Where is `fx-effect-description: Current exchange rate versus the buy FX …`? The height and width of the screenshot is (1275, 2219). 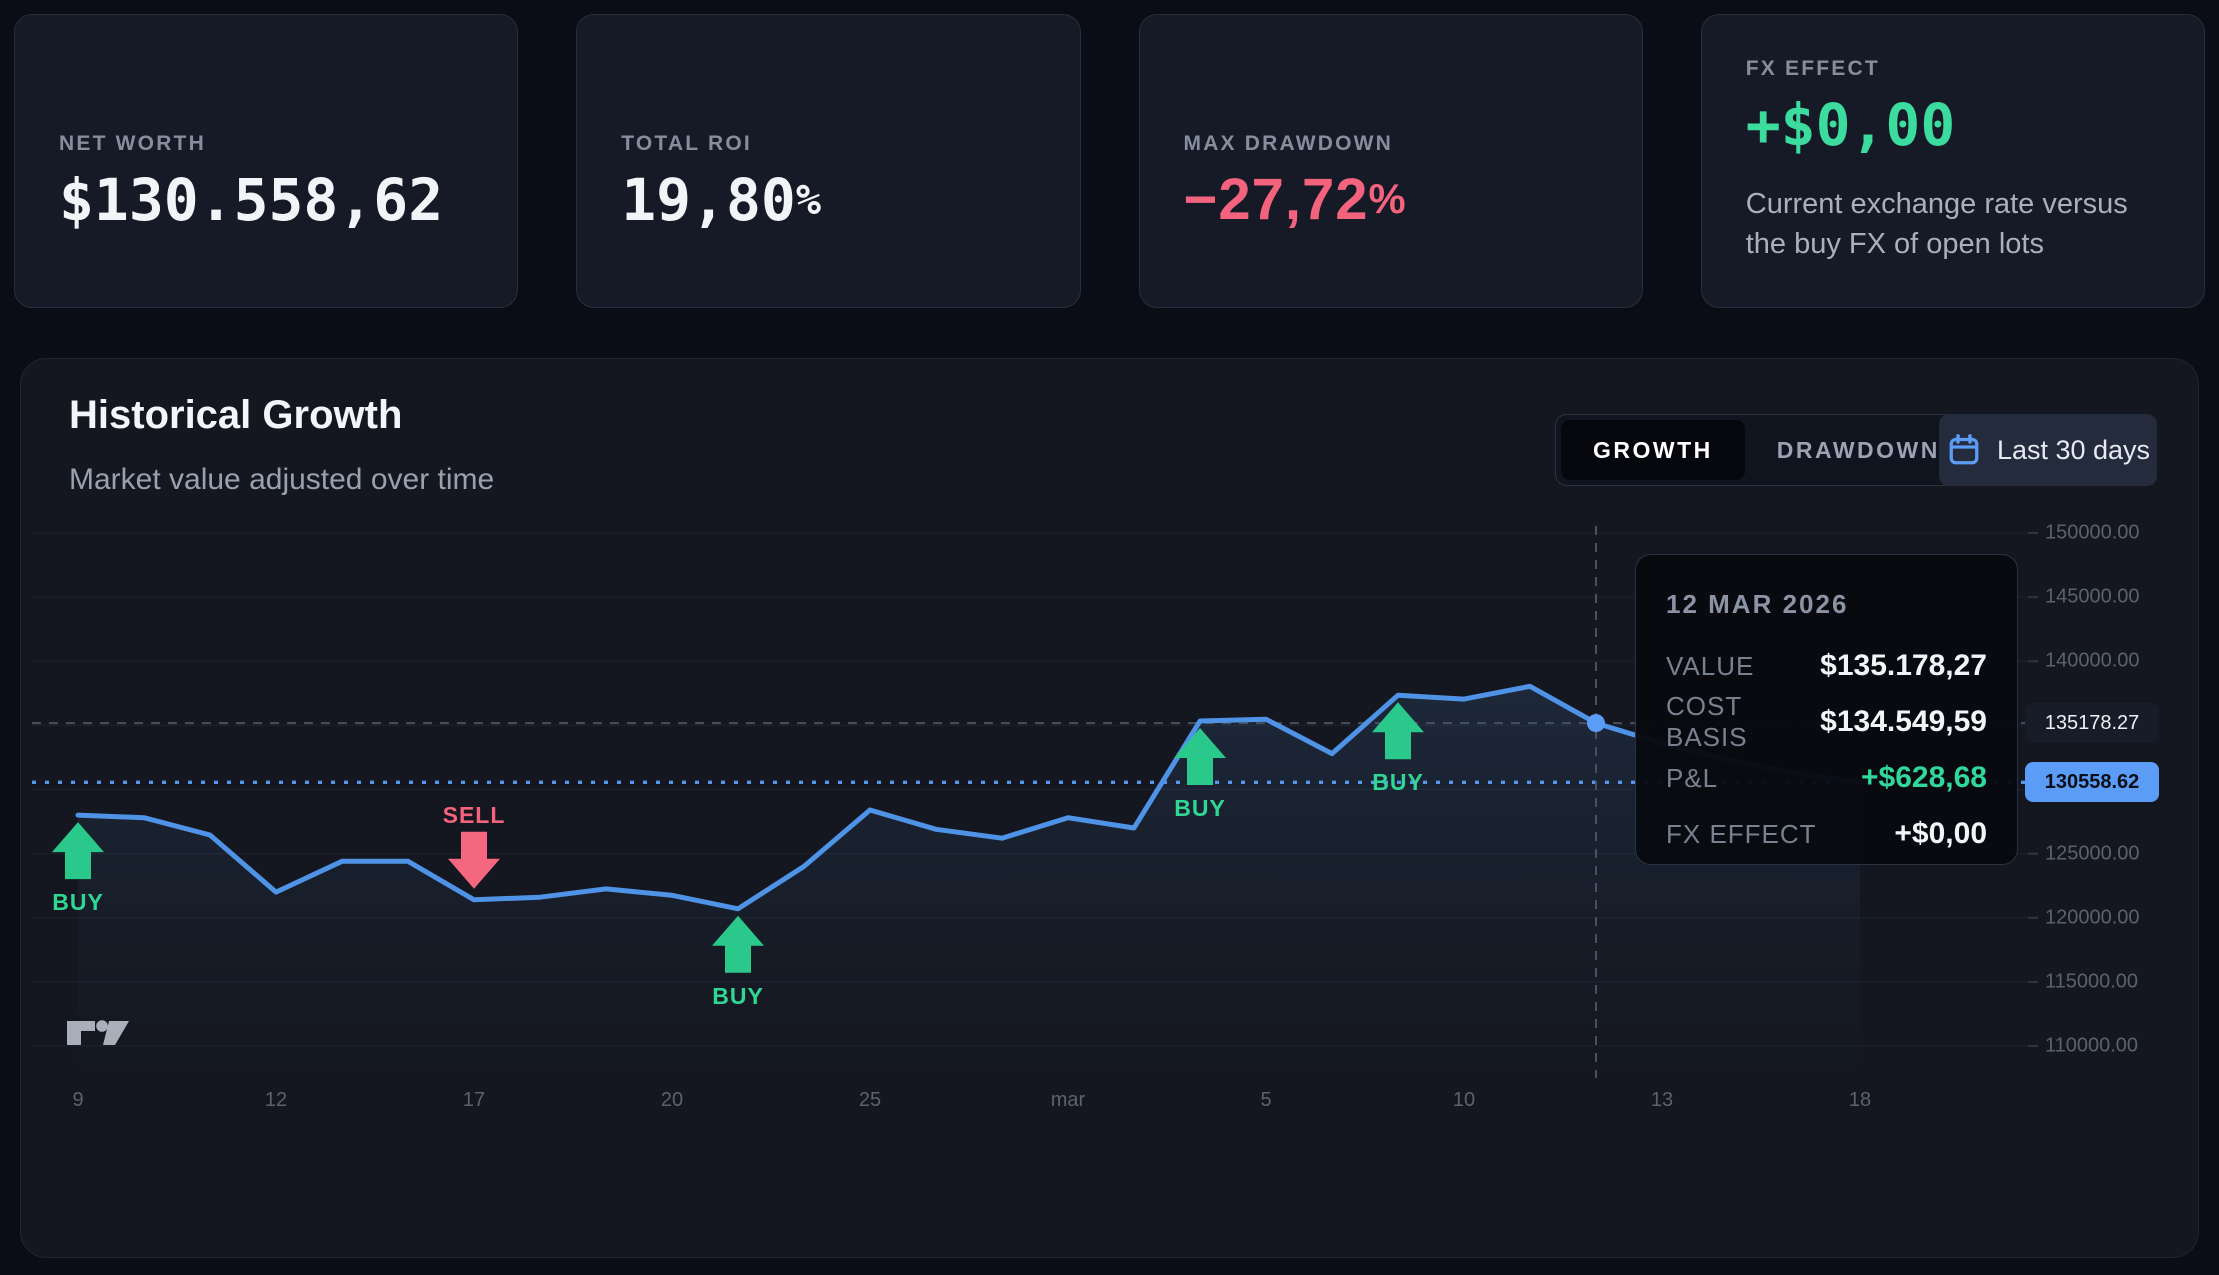
fx-effect-description: Current exchange rate versus the buy FX … is located at coordinates (1936, 223).